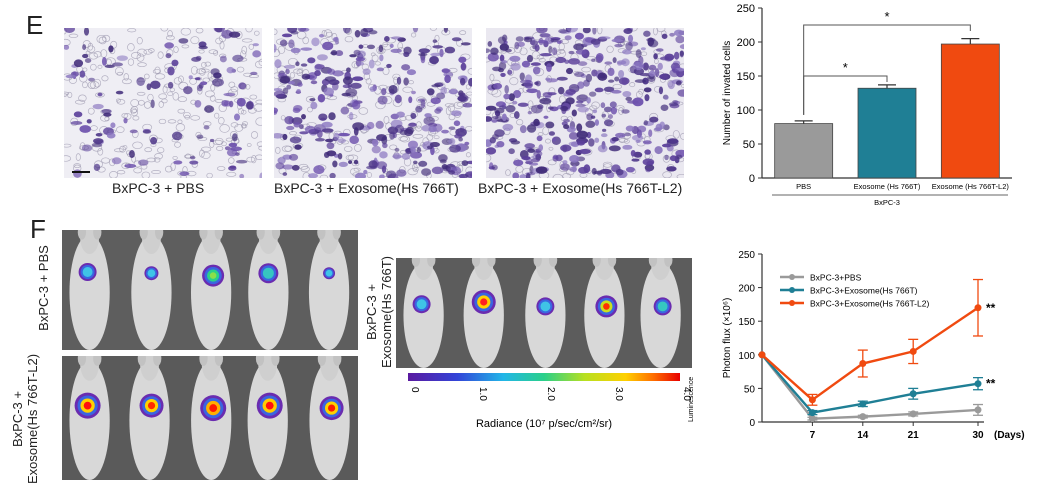 Image resolution: width=1053 pixels, height=490 pixels. Describe the element at coordinates (414, 390) in the screenshot. I see `colorbar-tick-label: 0` at that location.